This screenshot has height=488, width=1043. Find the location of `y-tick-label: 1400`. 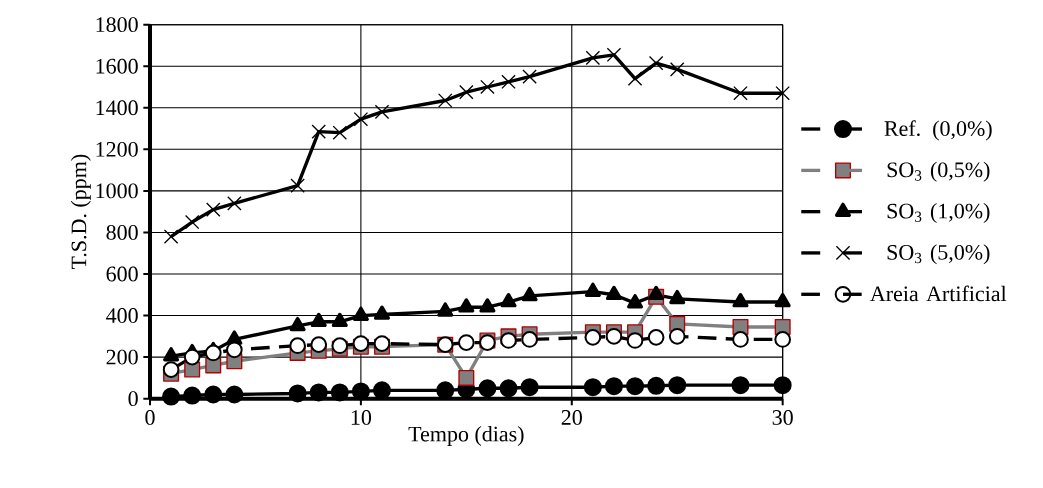

y-tick-label: 1400 is located at coordinates (117, 108).